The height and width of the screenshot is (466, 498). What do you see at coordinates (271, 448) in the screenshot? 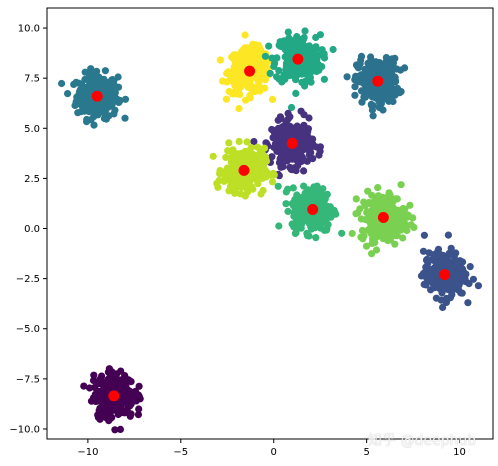
I see `x-axis: −10 −5 0 5 10` at bounding box center [271, 448].